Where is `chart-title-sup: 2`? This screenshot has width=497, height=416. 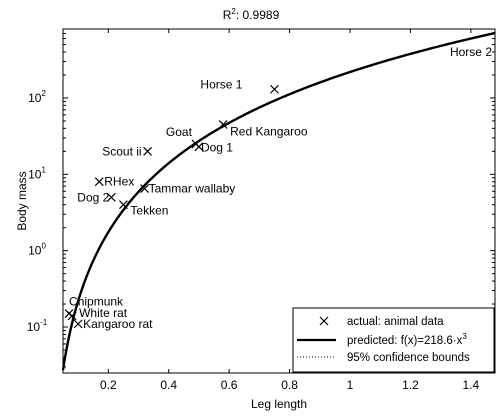
chart-title-sup: 2 is located at coordinates (233, 11).